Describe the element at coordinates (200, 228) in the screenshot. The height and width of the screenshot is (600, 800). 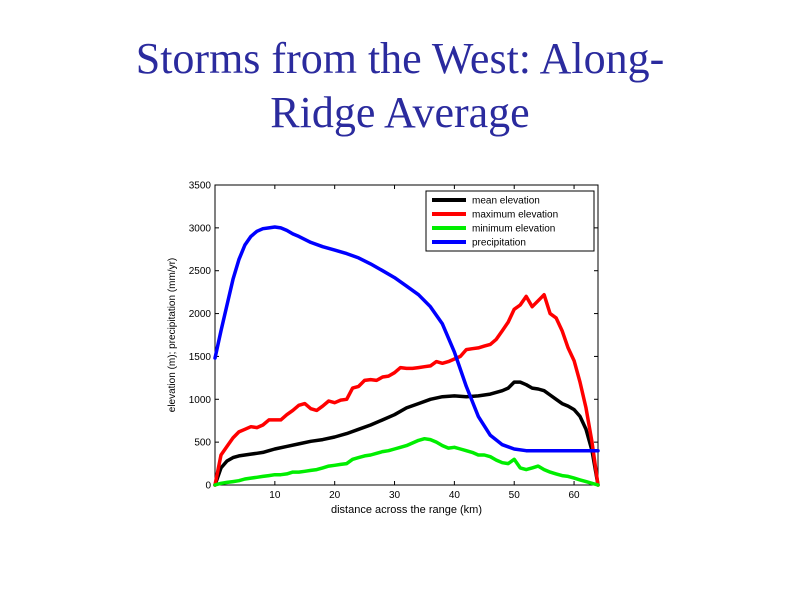
I see `y-tick-label: 3000` at that location.